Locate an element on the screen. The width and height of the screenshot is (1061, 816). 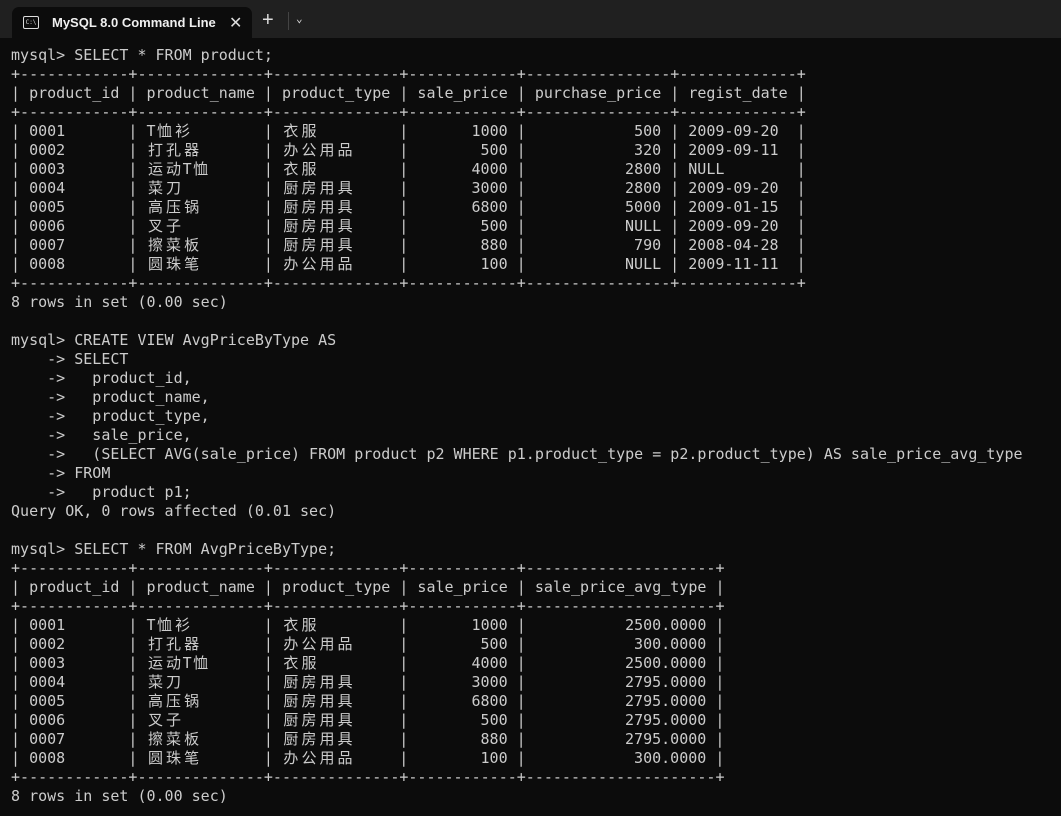
command-line: mysql> SELECT * FROM AvgPriceByType; is located at coordinates (174, 549).